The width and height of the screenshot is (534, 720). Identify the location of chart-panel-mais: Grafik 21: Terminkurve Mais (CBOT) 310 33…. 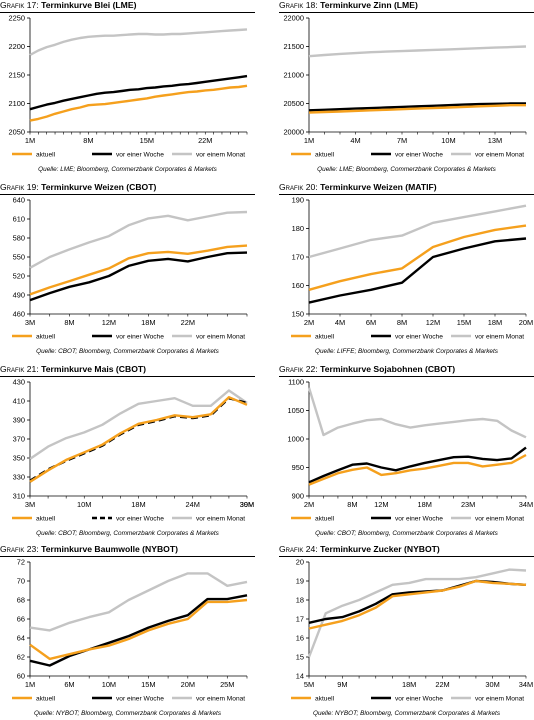
(127, 452).